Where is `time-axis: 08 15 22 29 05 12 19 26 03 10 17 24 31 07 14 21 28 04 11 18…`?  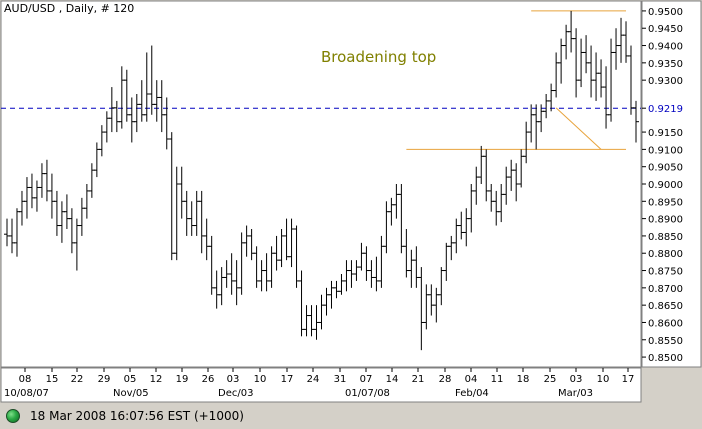
time-axis: 08 15 22 29 05 12 19 26 03 10 17 24 31 07 14 21 28 04 11 18… is located at coordinates (319, 383).